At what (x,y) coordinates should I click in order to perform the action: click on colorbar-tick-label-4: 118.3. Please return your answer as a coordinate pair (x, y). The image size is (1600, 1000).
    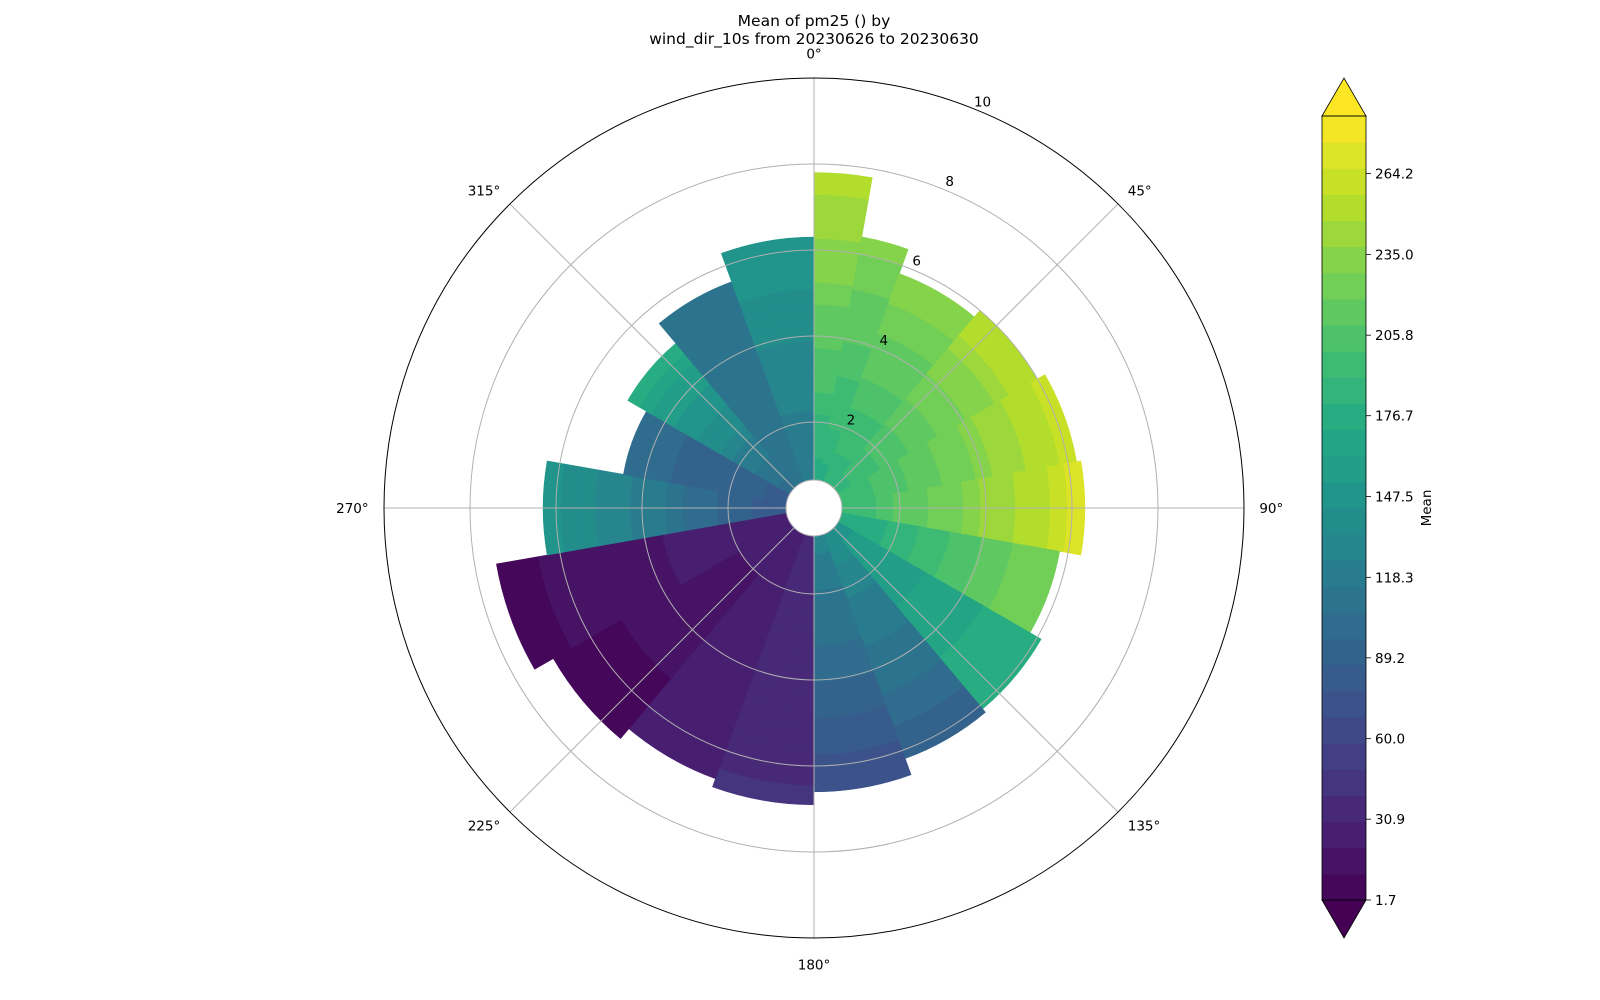
    Looking at the image, I should click on (1394, 578).